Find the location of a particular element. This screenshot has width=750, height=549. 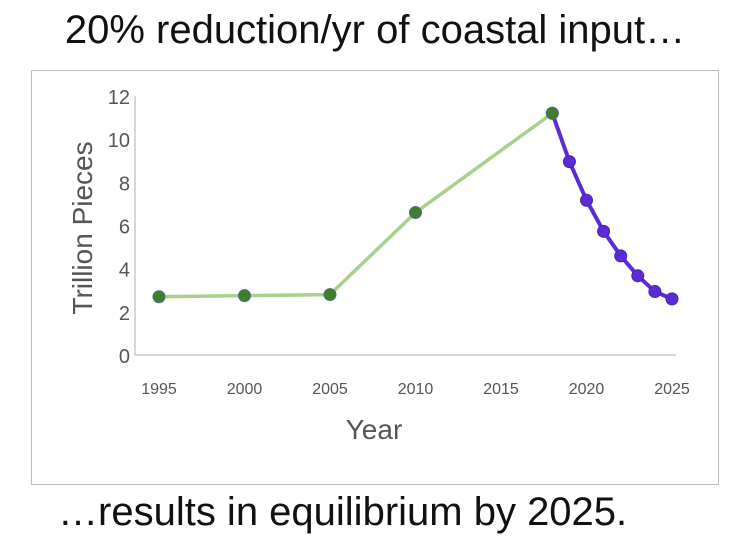

x-tick-label: 2015 is located at coordinates (501, 389).